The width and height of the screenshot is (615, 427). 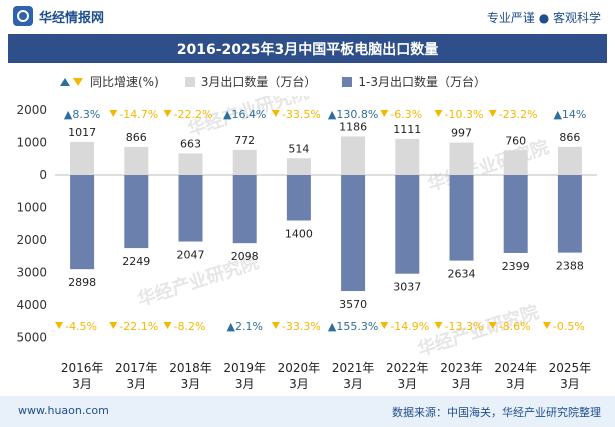 What do you see at coordinates (569, 114) in the screenshot?
I see `growth-label-march: ▲14%` at bounding box center [569, 114].